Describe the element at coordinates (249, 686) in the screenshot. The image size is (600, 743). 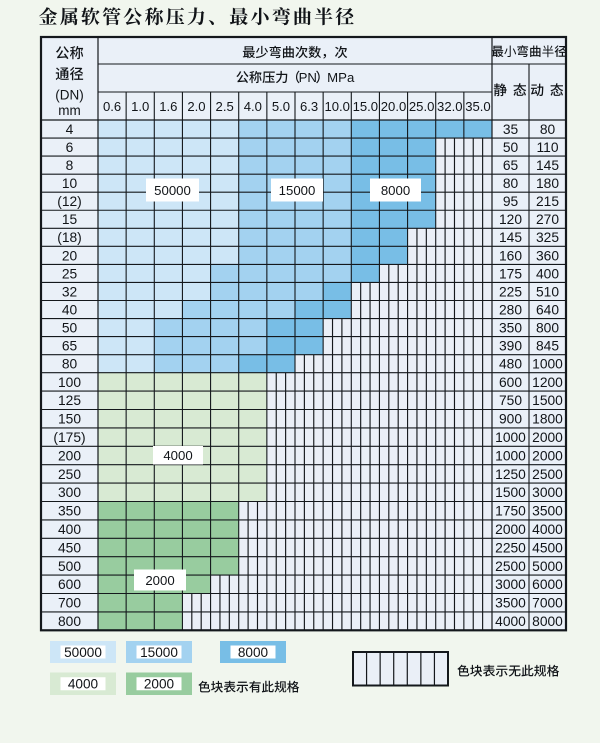
I see `svg-text: 色块表示有此规格` at that location.